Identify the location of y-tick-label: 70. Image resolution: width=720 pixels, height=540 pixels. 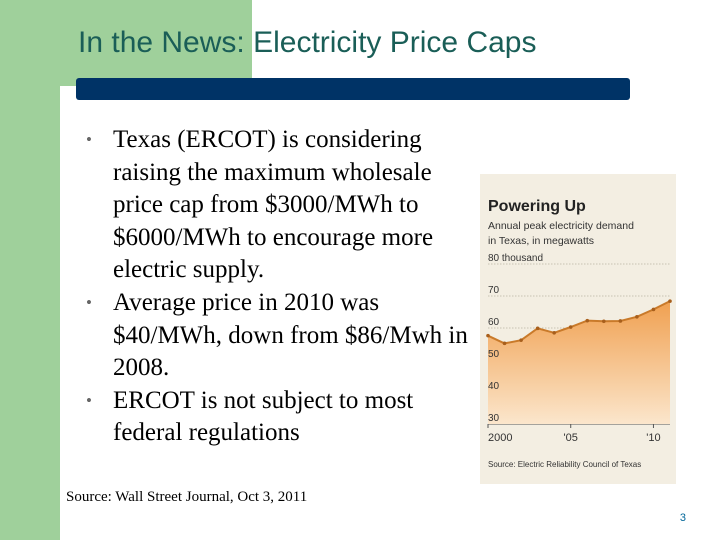
(494, 290).